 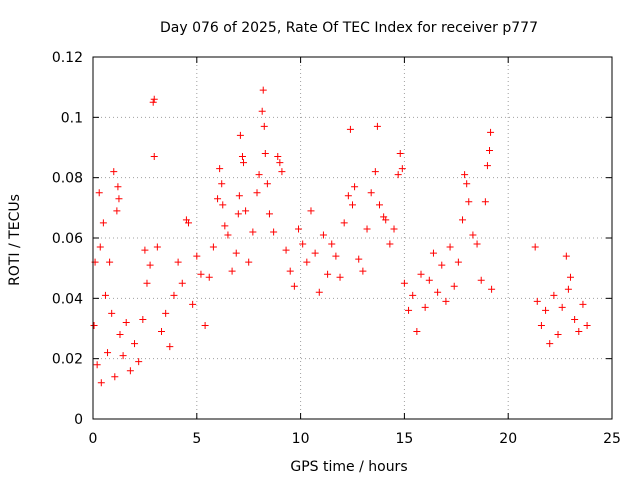 What do you see at coordinates (67, 58) in the screenshot?
I see `y-tick-label: 0.12` at bounding box center [67, 58].